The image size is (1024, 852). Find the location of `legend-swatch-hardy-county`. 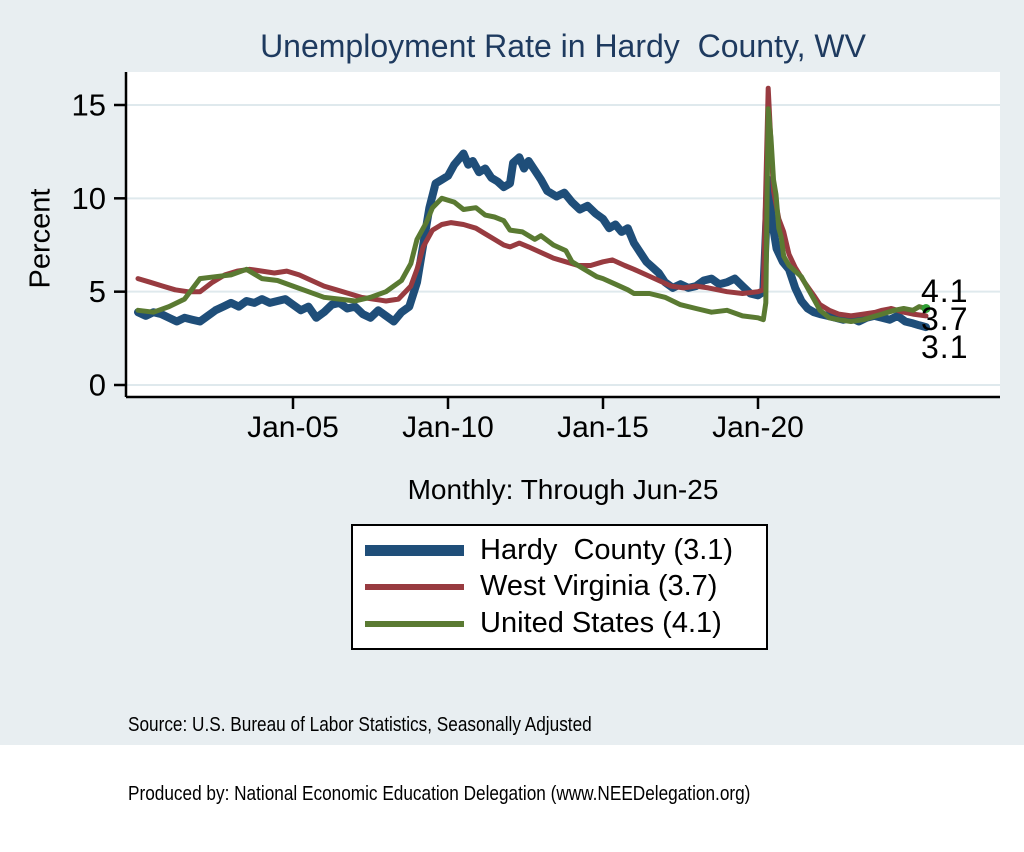

legend-swatch-hardy-county is located at coordinates (414, 550).